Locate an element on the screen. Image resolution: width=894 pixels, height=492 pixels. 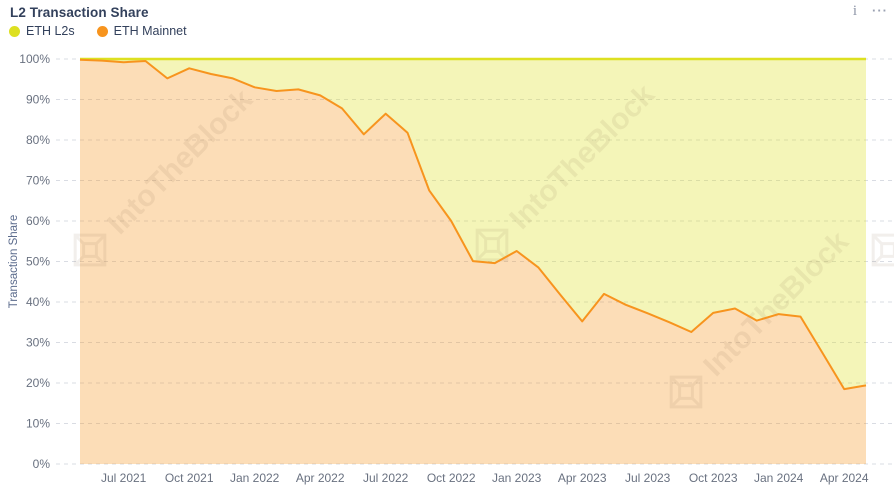
legend: ETH L2s ETH Mainnet is located at coordinates (98, 31).